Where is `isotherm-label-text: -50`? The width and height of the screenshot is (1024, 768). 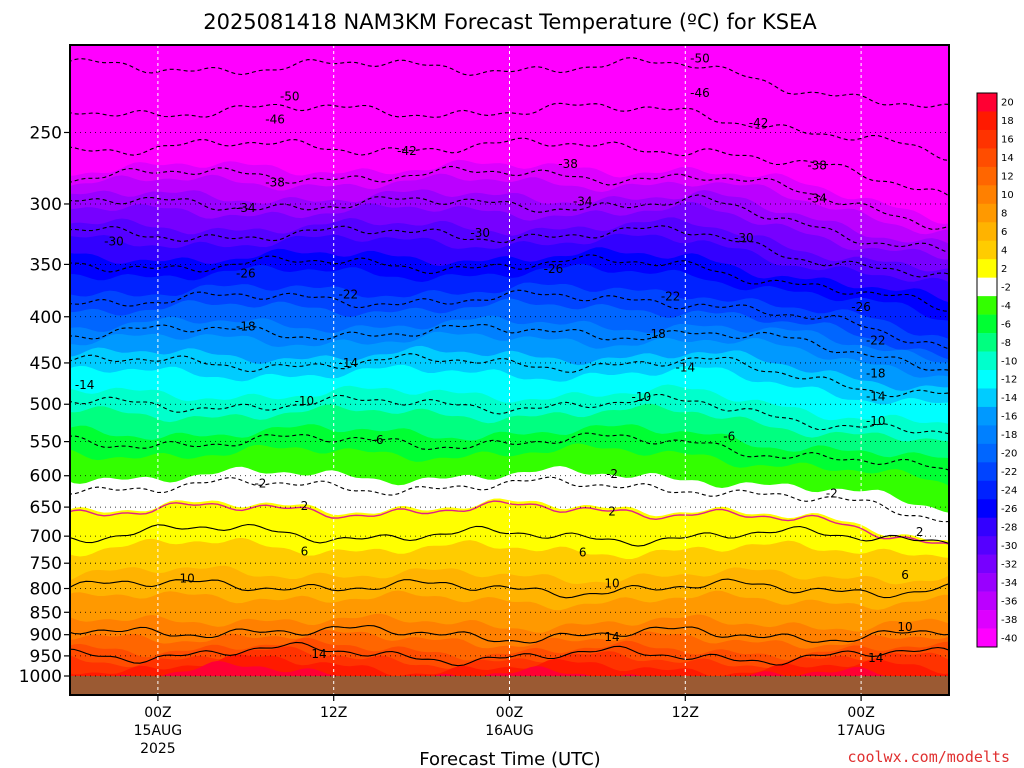
isotherm-label-text: -50 is located at coordinates (290, 96).